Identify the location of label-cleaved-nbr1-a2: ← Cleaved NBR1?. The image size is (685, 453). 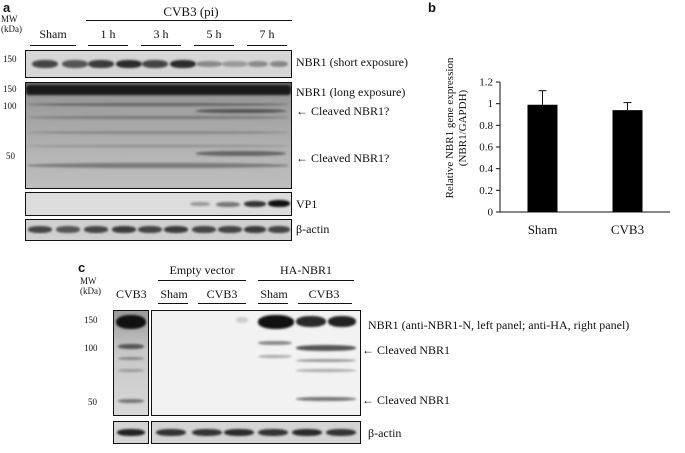
(343, 158).